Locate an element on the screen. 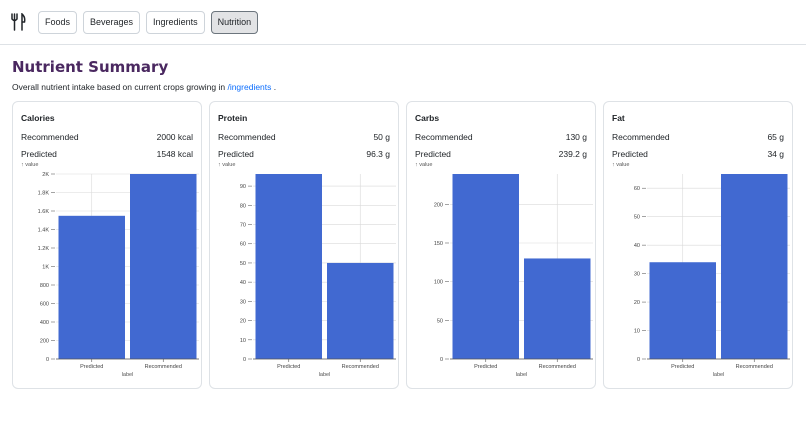 The height and width of the screenshot is (424, 806). page-title: Nutrient Summary is located at coordinates (90, 67).